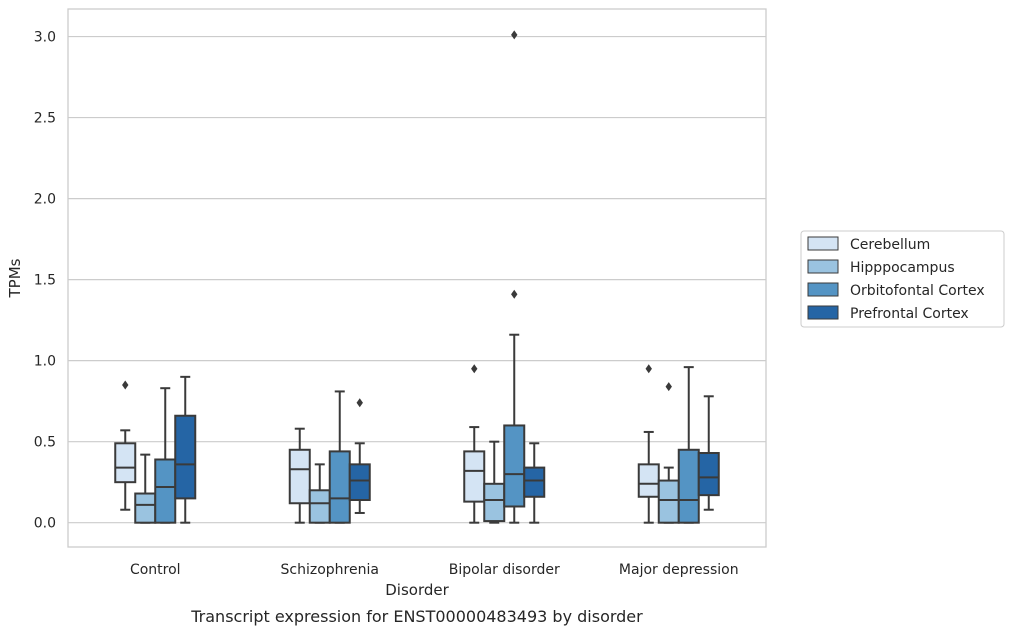 This screenshot has width=1014, height=634. What do you see at coordinates (15, 278) in the screenshot?
I see `y-axis-label: TPMs` at bounding box center [15, 278].